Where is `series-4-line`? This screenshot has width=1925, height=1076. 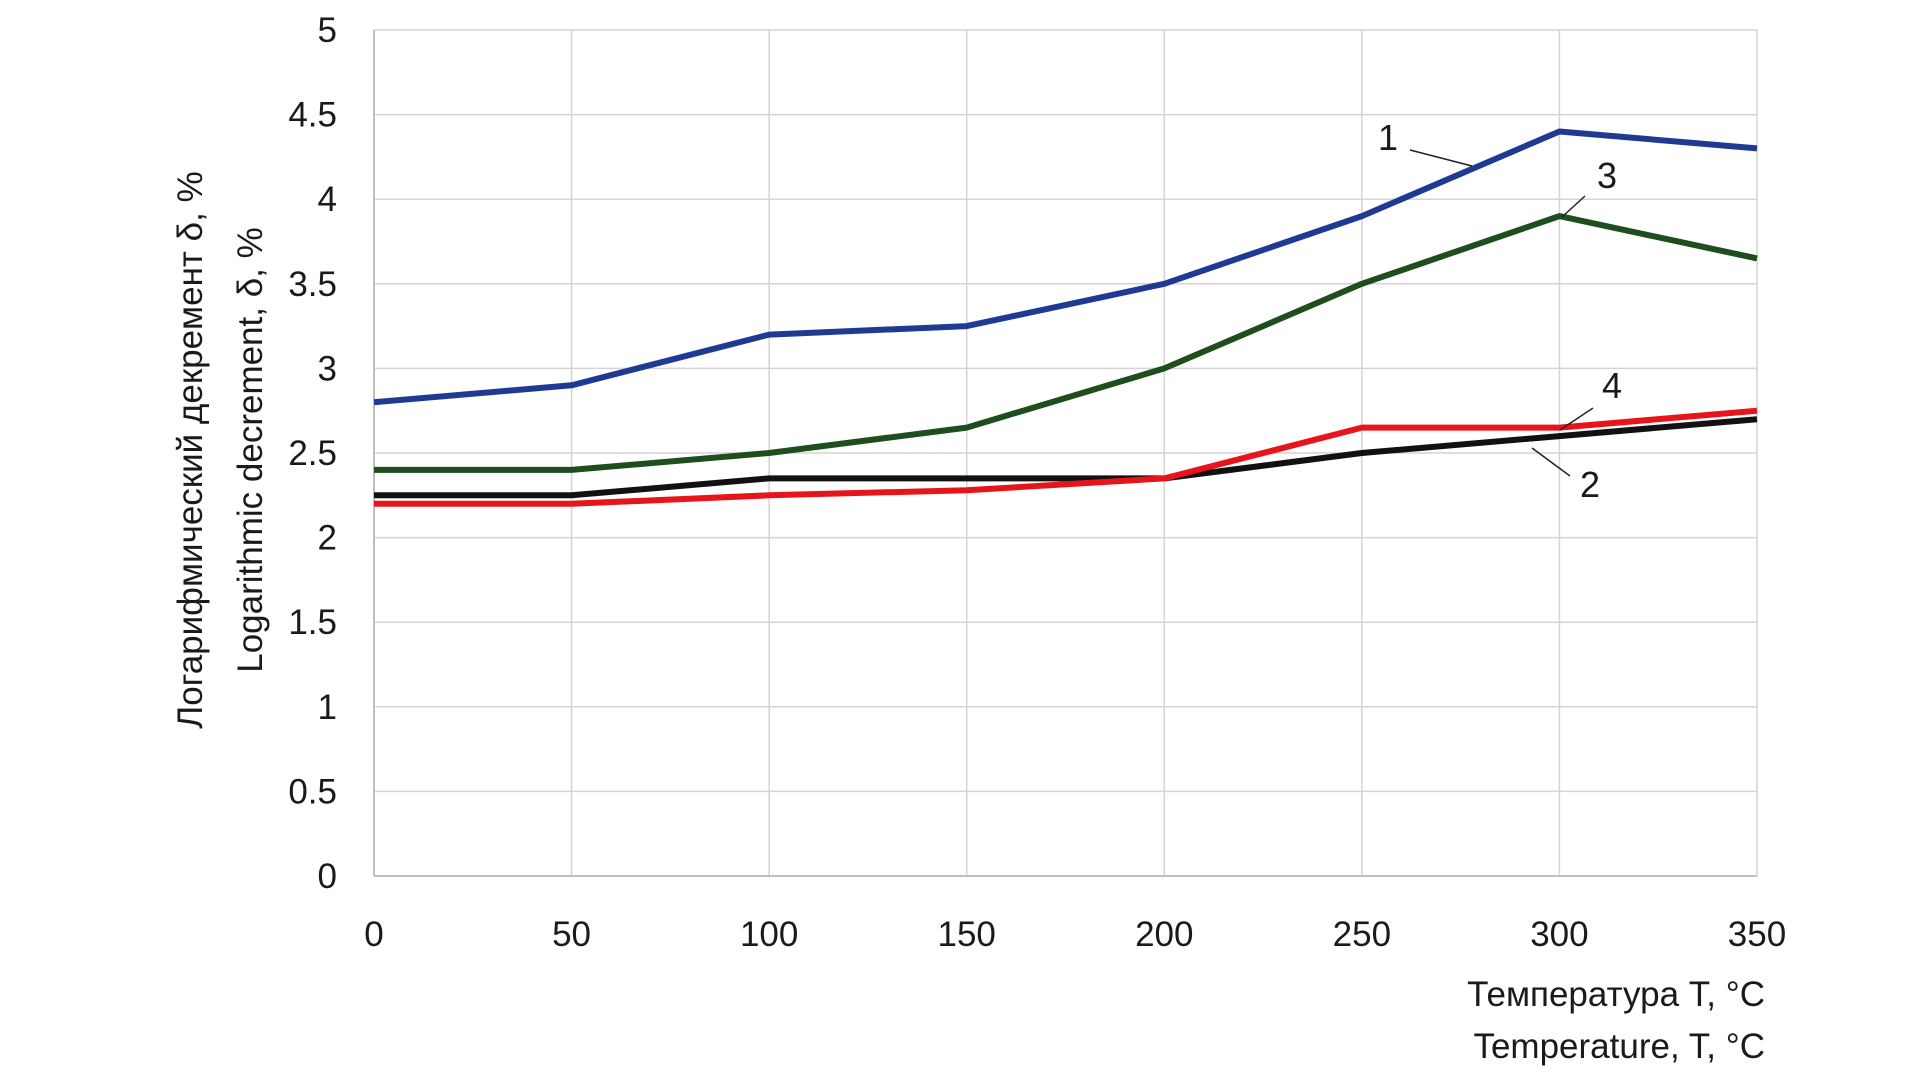 series-4-line is located at coordinates (1066, 457).